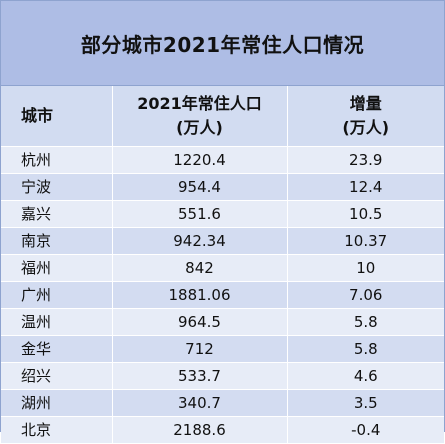 Image resolution: width=445 pixels, height=444 pixels. What do you see at coordinates (57, 430) in the screenshot?
I see `city-cell: 北京` at bounding box center [57, 430].